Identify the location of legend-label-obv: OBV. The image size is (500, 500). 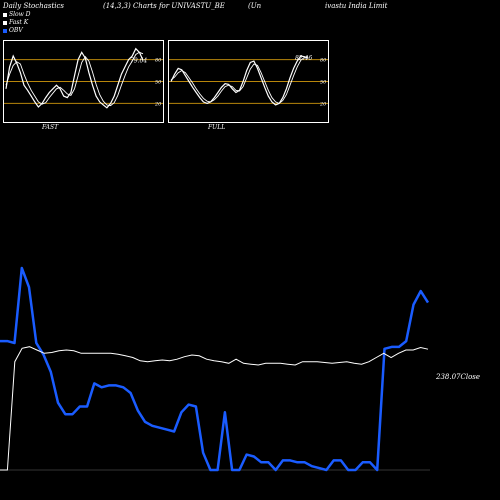
(16, 30).